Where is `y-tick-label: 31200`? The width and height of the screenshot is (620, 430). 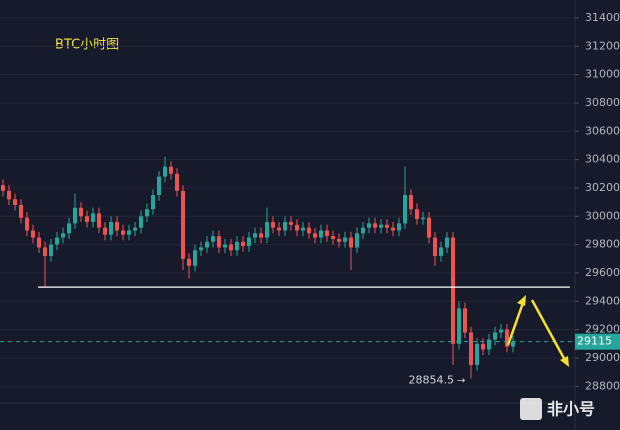
y-tick-label: 31200 is located at coordinates (602, 45).